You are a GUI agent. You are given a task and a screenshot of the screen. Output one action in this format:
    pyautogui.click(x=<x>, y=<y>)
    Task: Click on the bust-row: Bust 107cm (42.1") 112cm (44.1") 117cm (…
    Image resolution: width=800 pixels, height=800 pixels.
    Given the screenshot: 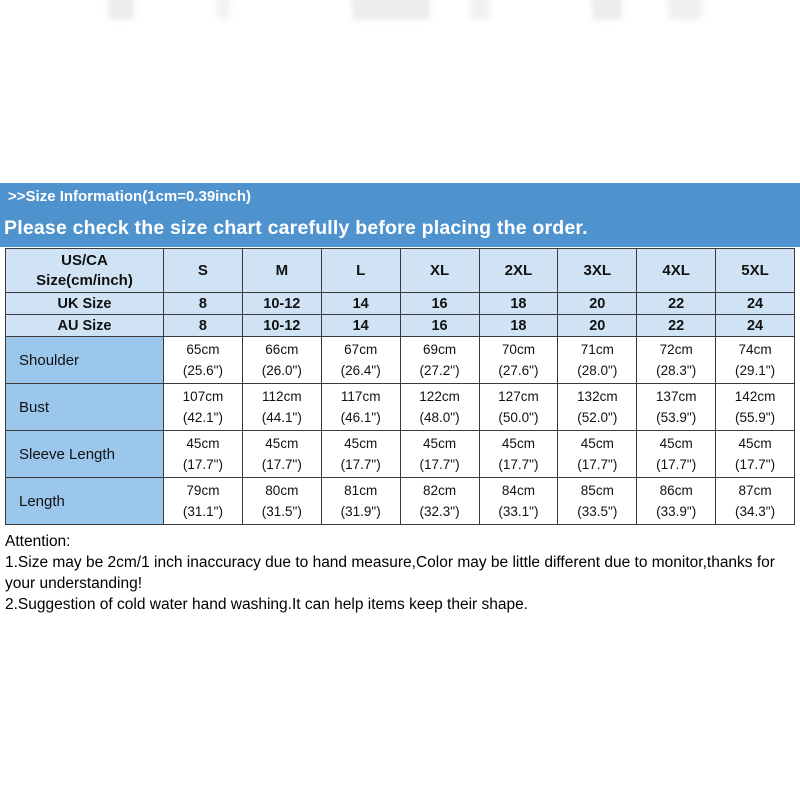 What is the action you would take?
    pyautogui.click(x=400, y=407)
    